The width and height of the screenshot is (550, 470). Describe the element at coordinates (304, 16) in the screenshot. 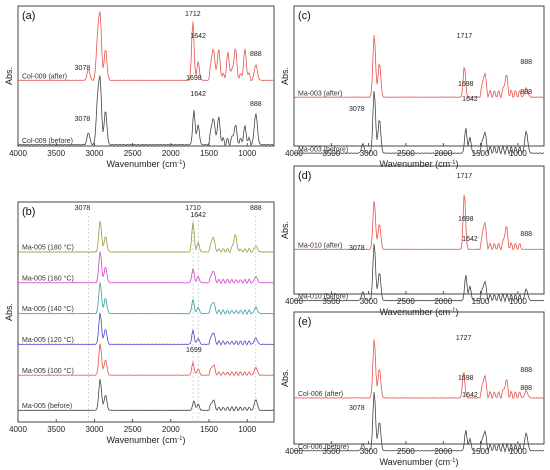

I see `panel-label: (c)` at that location.